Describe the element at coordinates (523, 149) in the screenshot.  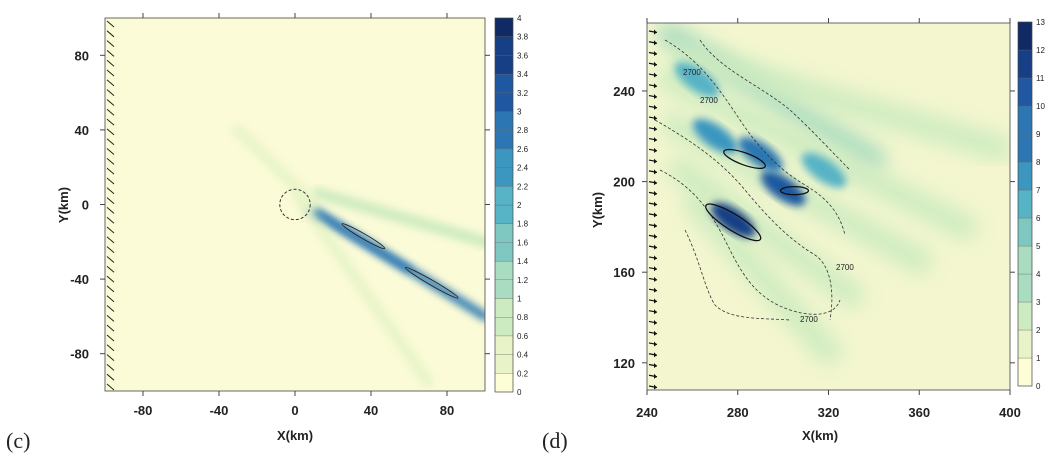
I see `colorbar-label: 2.6` at that location.